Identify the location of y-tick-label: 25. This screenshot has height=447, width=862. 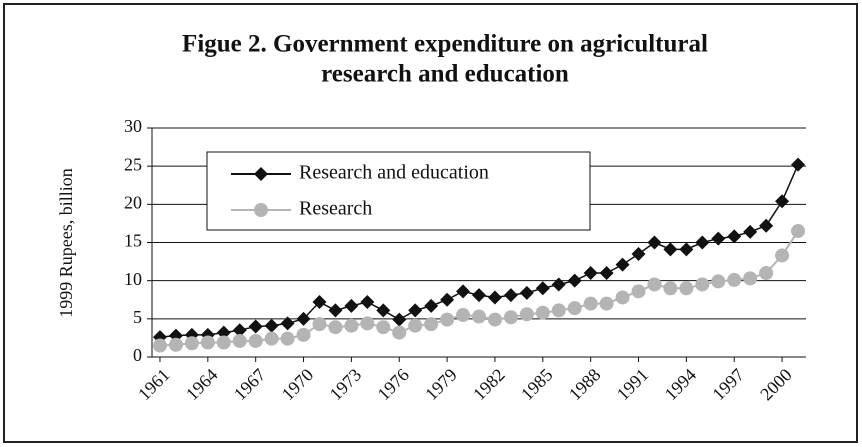
(133, 164).